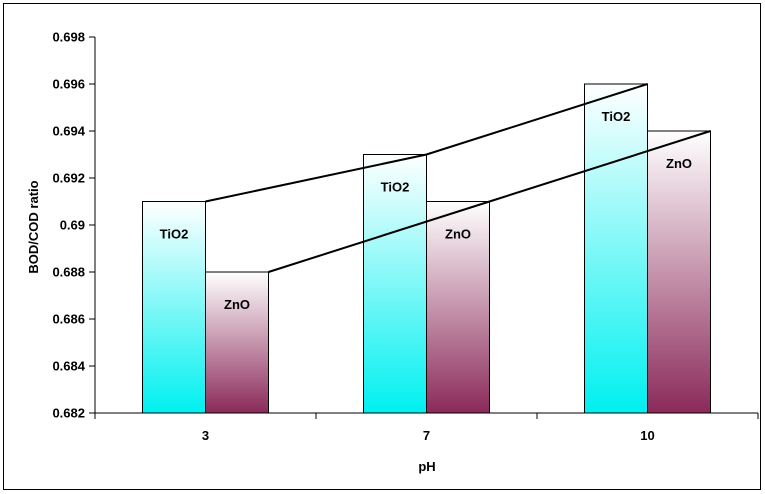 This screenshot has width=765, height=494. Describe the element at coordinates (68, 178) in the screenshot. I see `y-tick-label: 0.692` at that location.